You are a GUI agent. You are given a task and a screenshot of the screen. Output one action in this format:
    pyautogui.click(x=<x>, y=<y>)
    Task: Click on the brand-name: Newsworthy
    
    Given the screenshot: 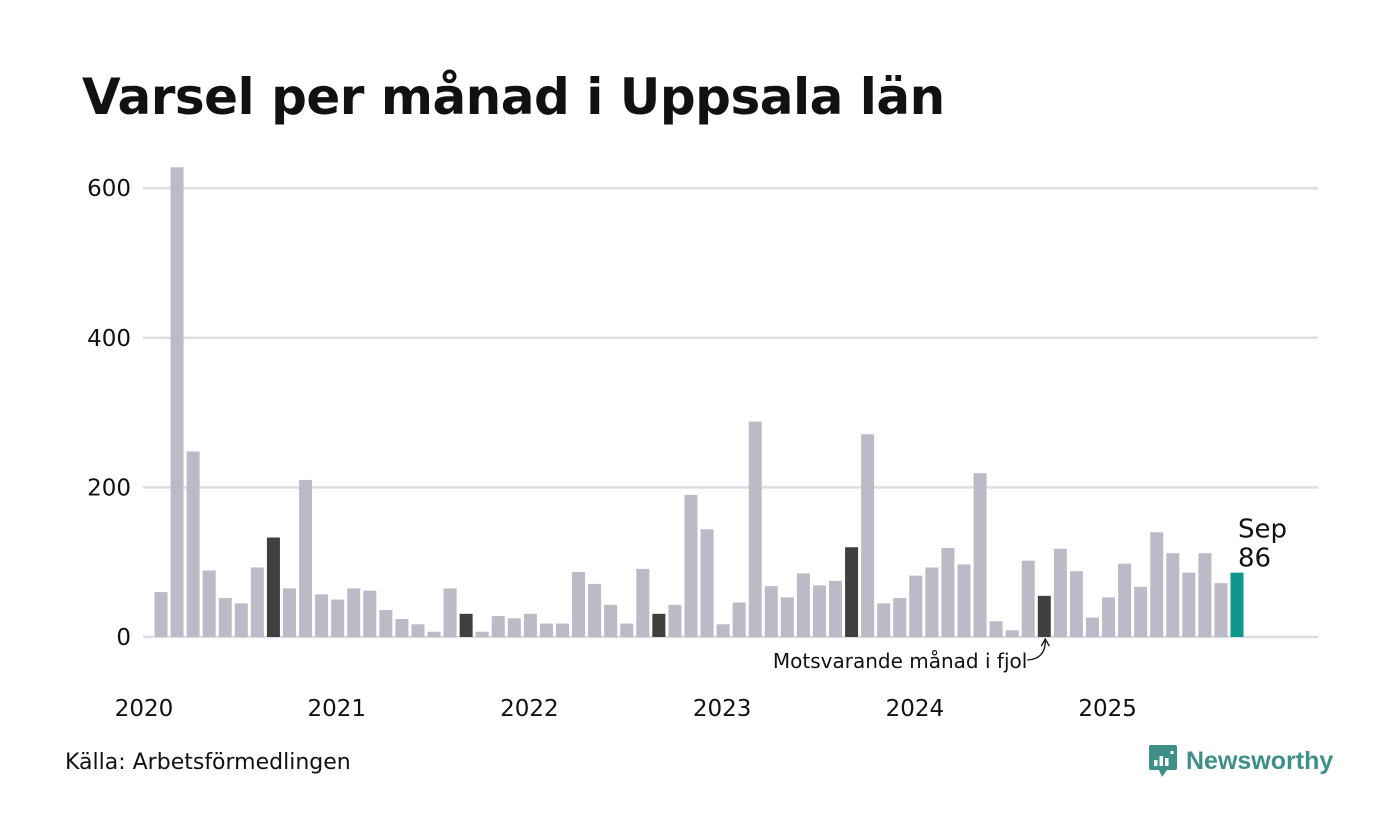 What is the action you would take?
    pyautogui.click(x=1260, y=760)
    